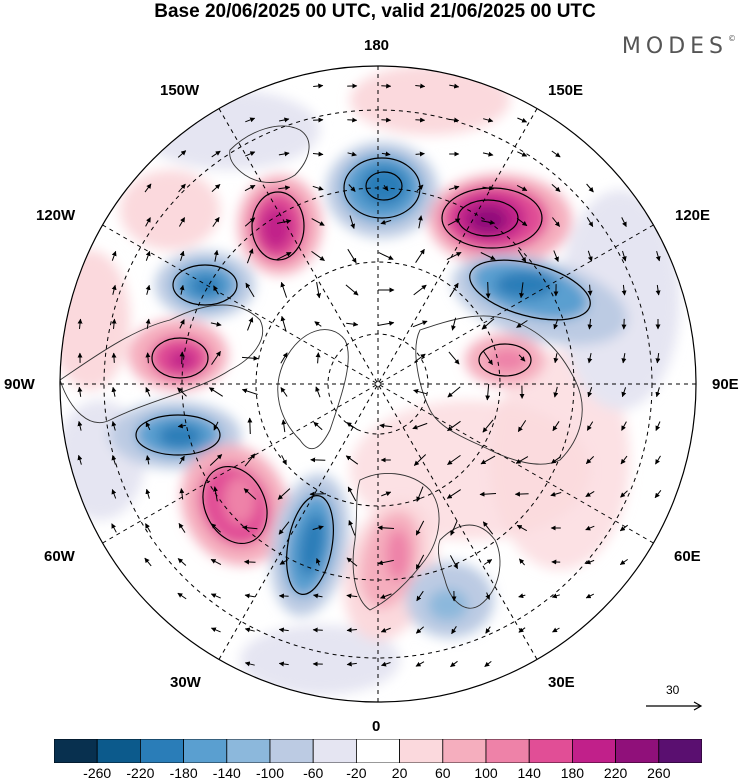  I want to click on colorbar-tick-label: -20, so click(356, 773).